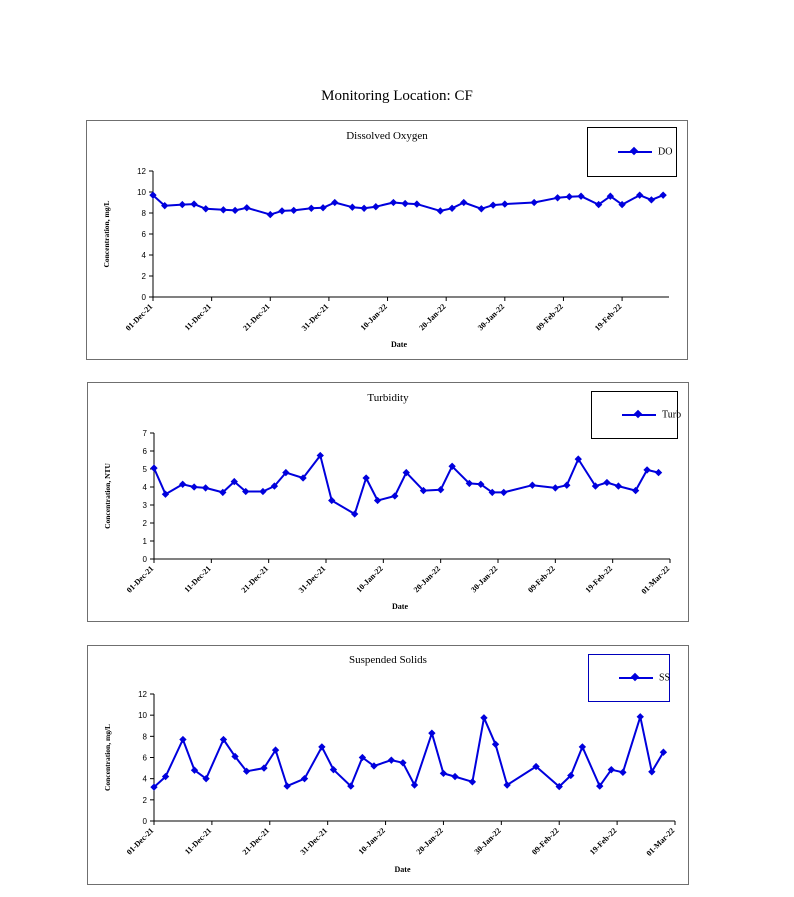 This screenshot has width=794, height=897. I want to click on x-tick-label: 11-Dec-21, so click(198, 579).